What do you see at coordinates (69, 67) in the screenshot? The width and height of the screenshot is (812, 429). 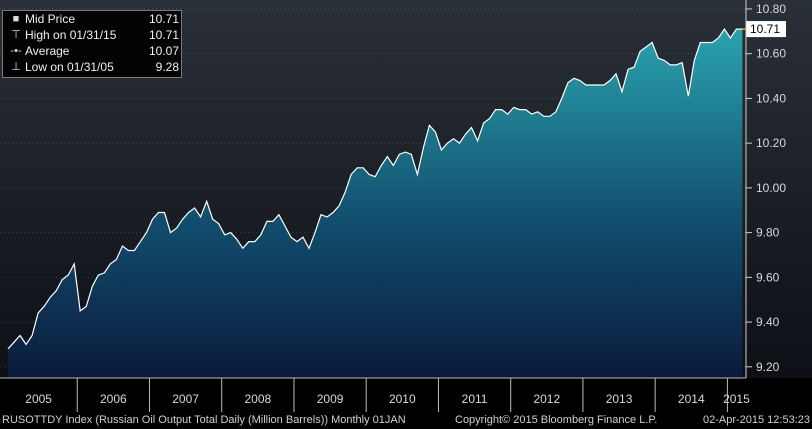 I see `legend-label: Low on 01/31/05` at bounding box center [69, 67].